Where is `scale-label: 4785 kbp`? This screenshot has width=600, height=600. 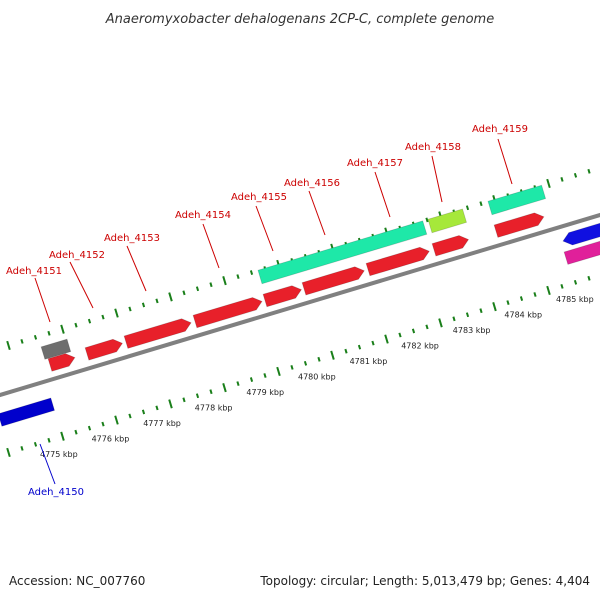 scale-label: 4785 kbp is located at coordinates (575, 299).